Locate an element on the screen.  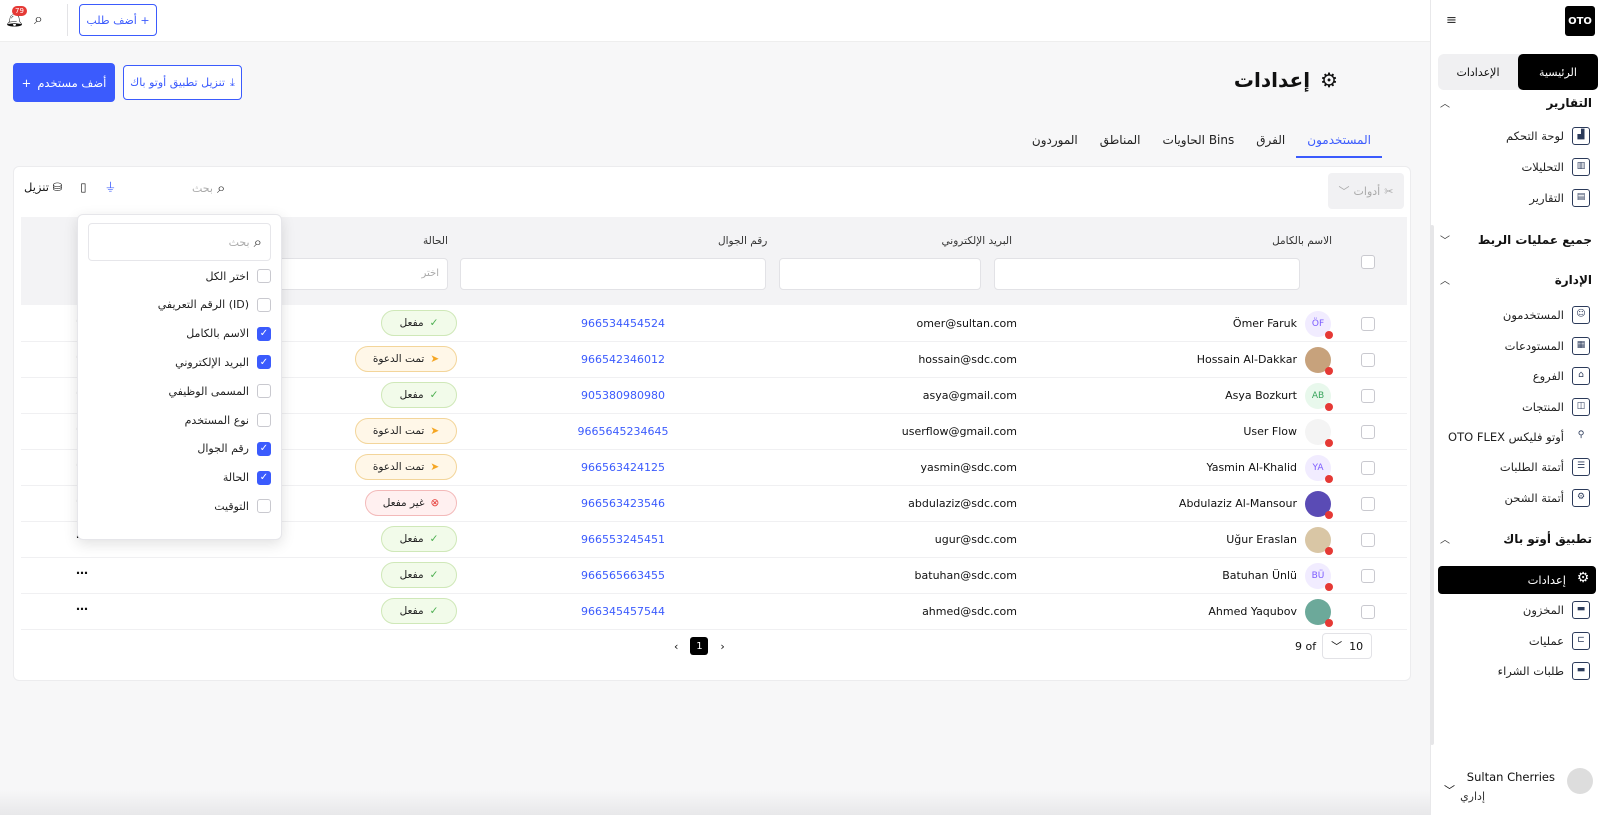
sidebar-item-reports: التقارير ▤ is located at coordinates (1559, 198).